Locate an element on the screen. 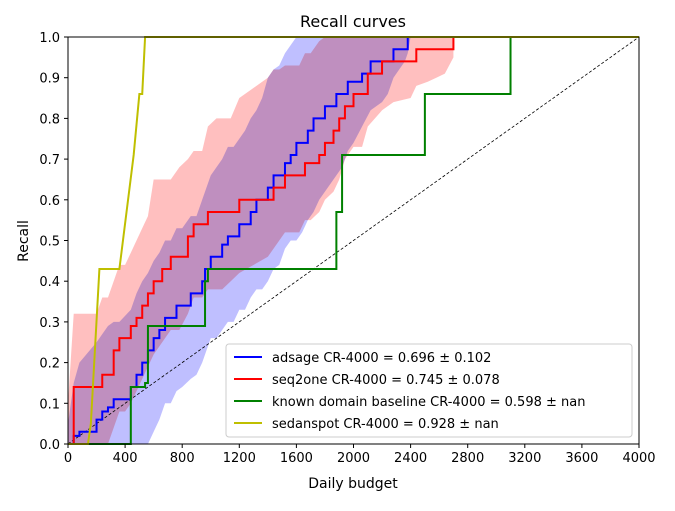  y-tick-label-7: 0.7 is located at coordinates (49, 160).